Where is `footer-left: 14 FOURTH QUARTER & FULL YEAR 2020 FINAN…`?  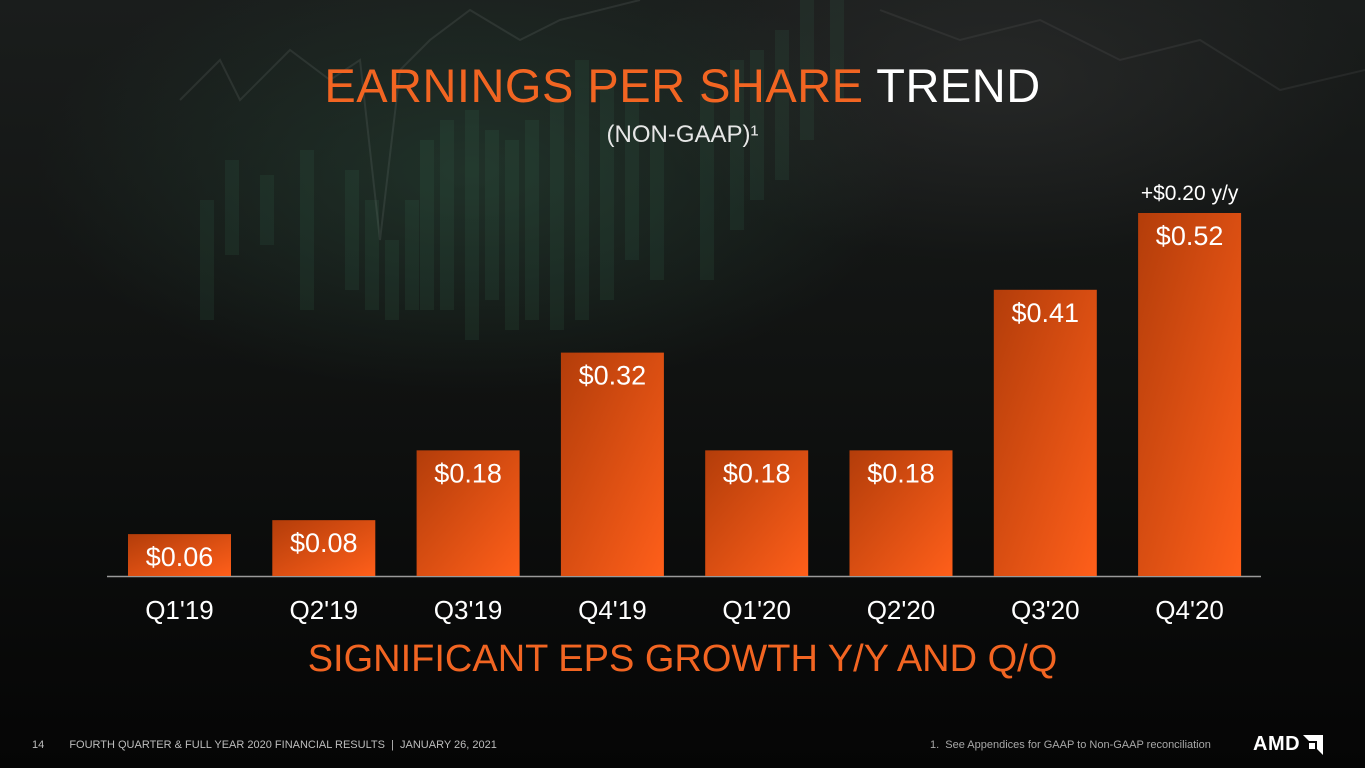 footer-left: 14 FOURTH QUARTER & FULL YEAR 2020 FINAN… is located at coordinates (264, 745).